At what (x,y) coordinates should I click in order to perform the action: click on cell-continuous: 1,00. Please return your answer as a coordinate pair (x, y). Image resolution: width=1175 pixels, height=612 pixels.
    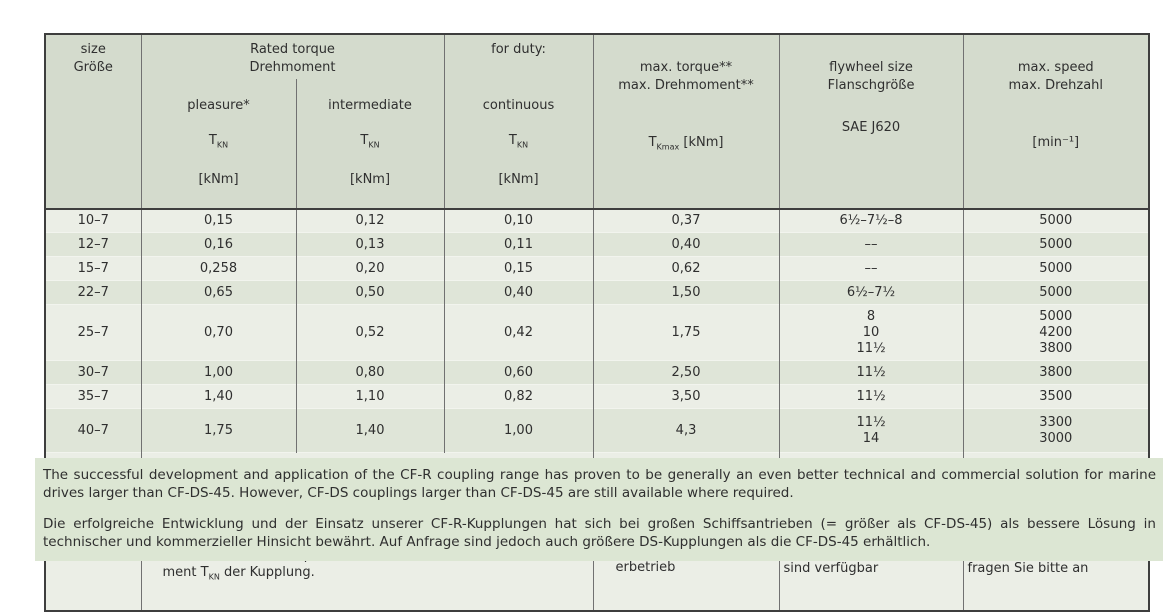
    Looking at the image, I should click on (518, 430).